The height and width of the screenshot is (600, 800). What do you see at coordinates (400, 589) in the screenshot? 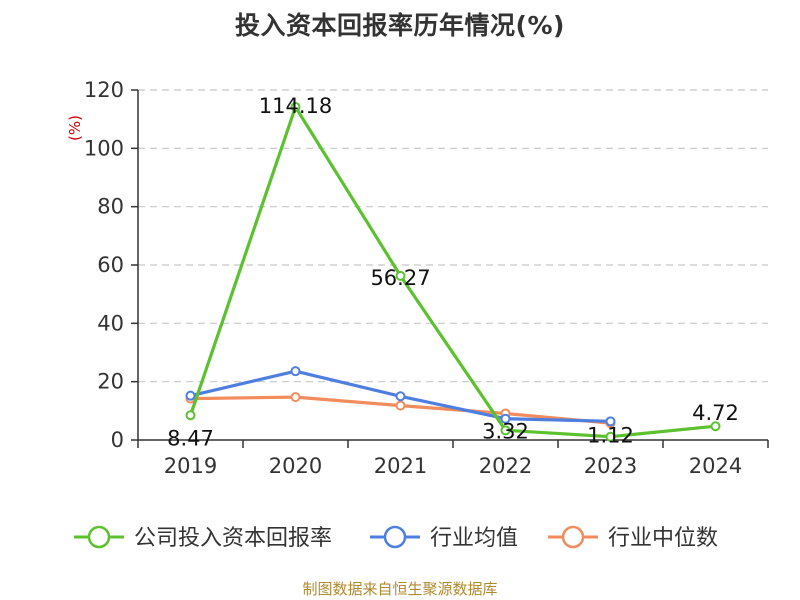
I see `source-note: 制图数据来自恒生聚源数据库` at bounding box center [400, 589].